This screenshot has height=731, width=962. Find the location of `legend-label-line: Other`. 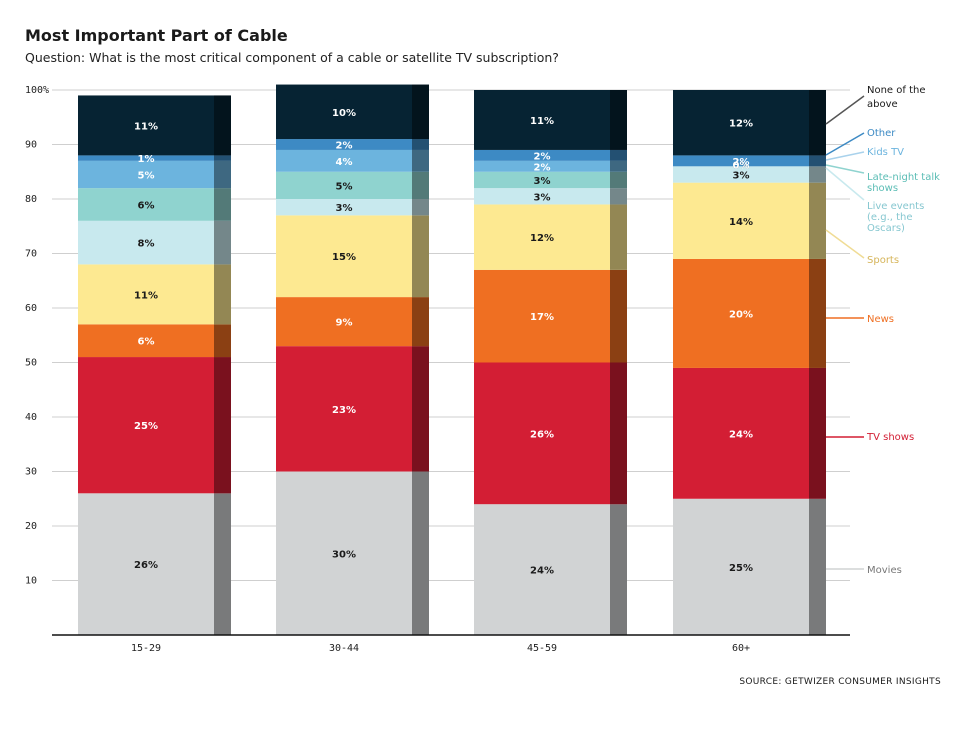

legend-label-line: Other is located at coordinates (881, 133).